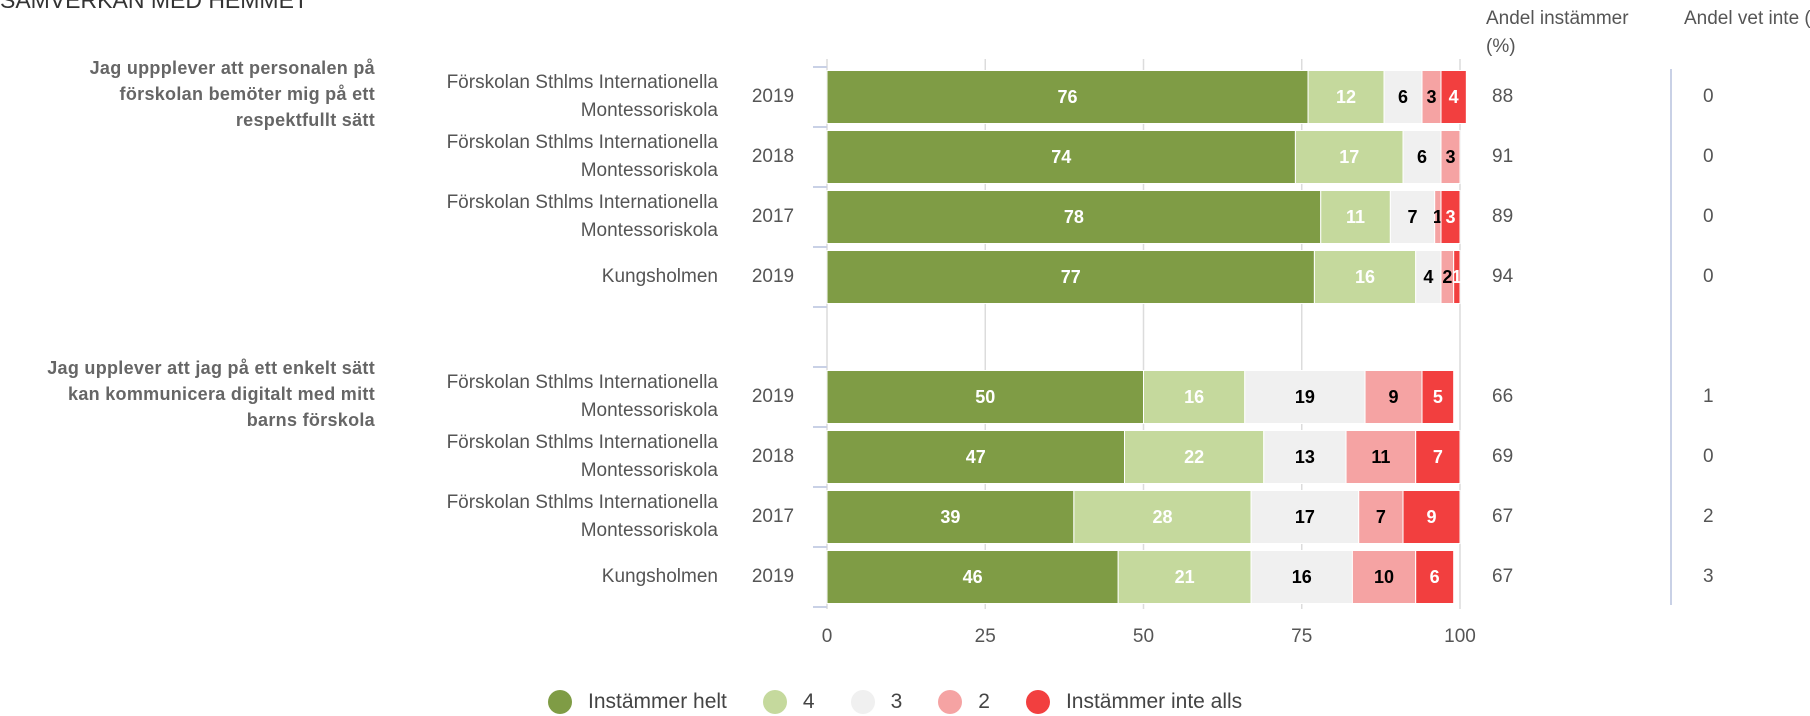  Describe the element at coordinates (1068, 97) in the screenshot. I see `value-label: 76` at that location.